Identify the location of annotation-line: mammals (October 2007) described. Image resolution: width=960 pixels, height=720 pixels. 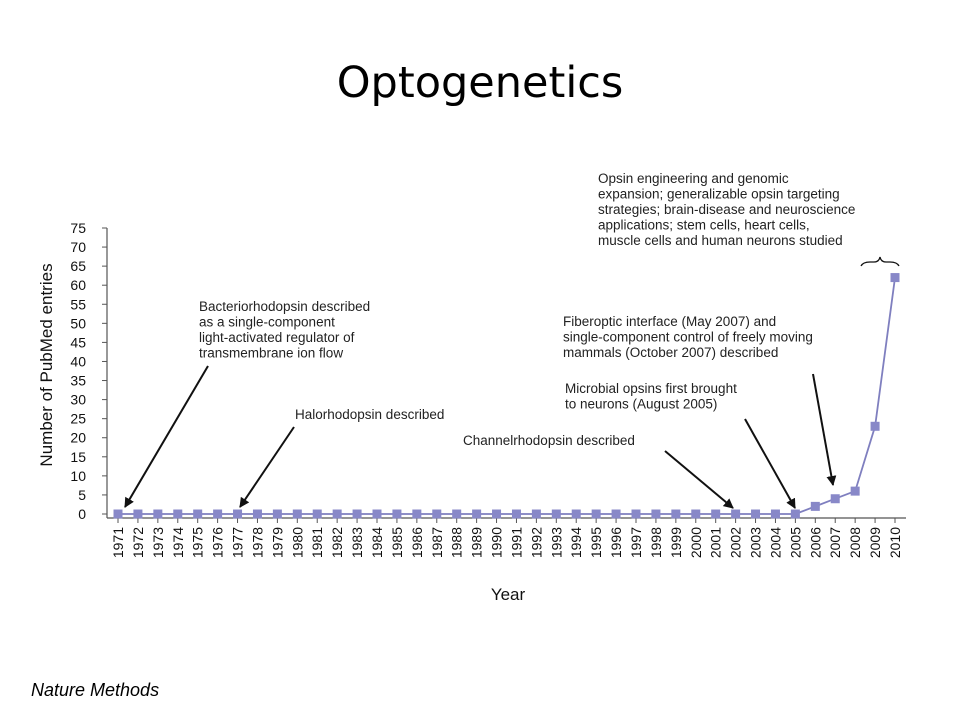
(670, 352).